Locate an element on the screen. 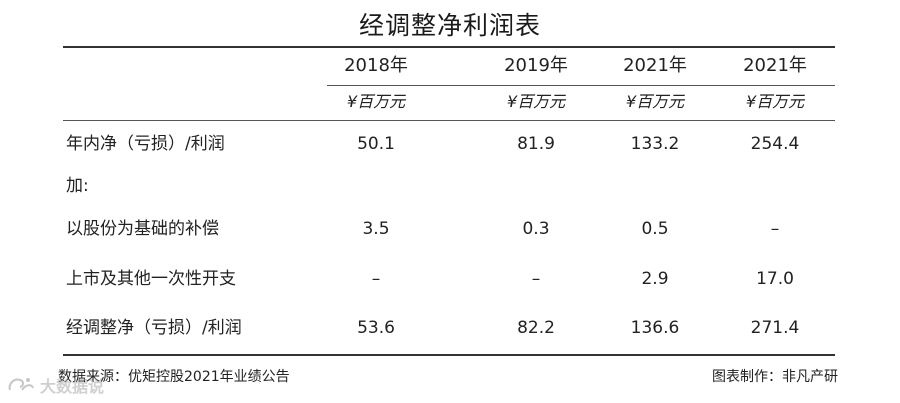 Image resolution: width=900 pixels, height=403 pixels. table-cell: 50.1 is located at coordinates (376, 144).